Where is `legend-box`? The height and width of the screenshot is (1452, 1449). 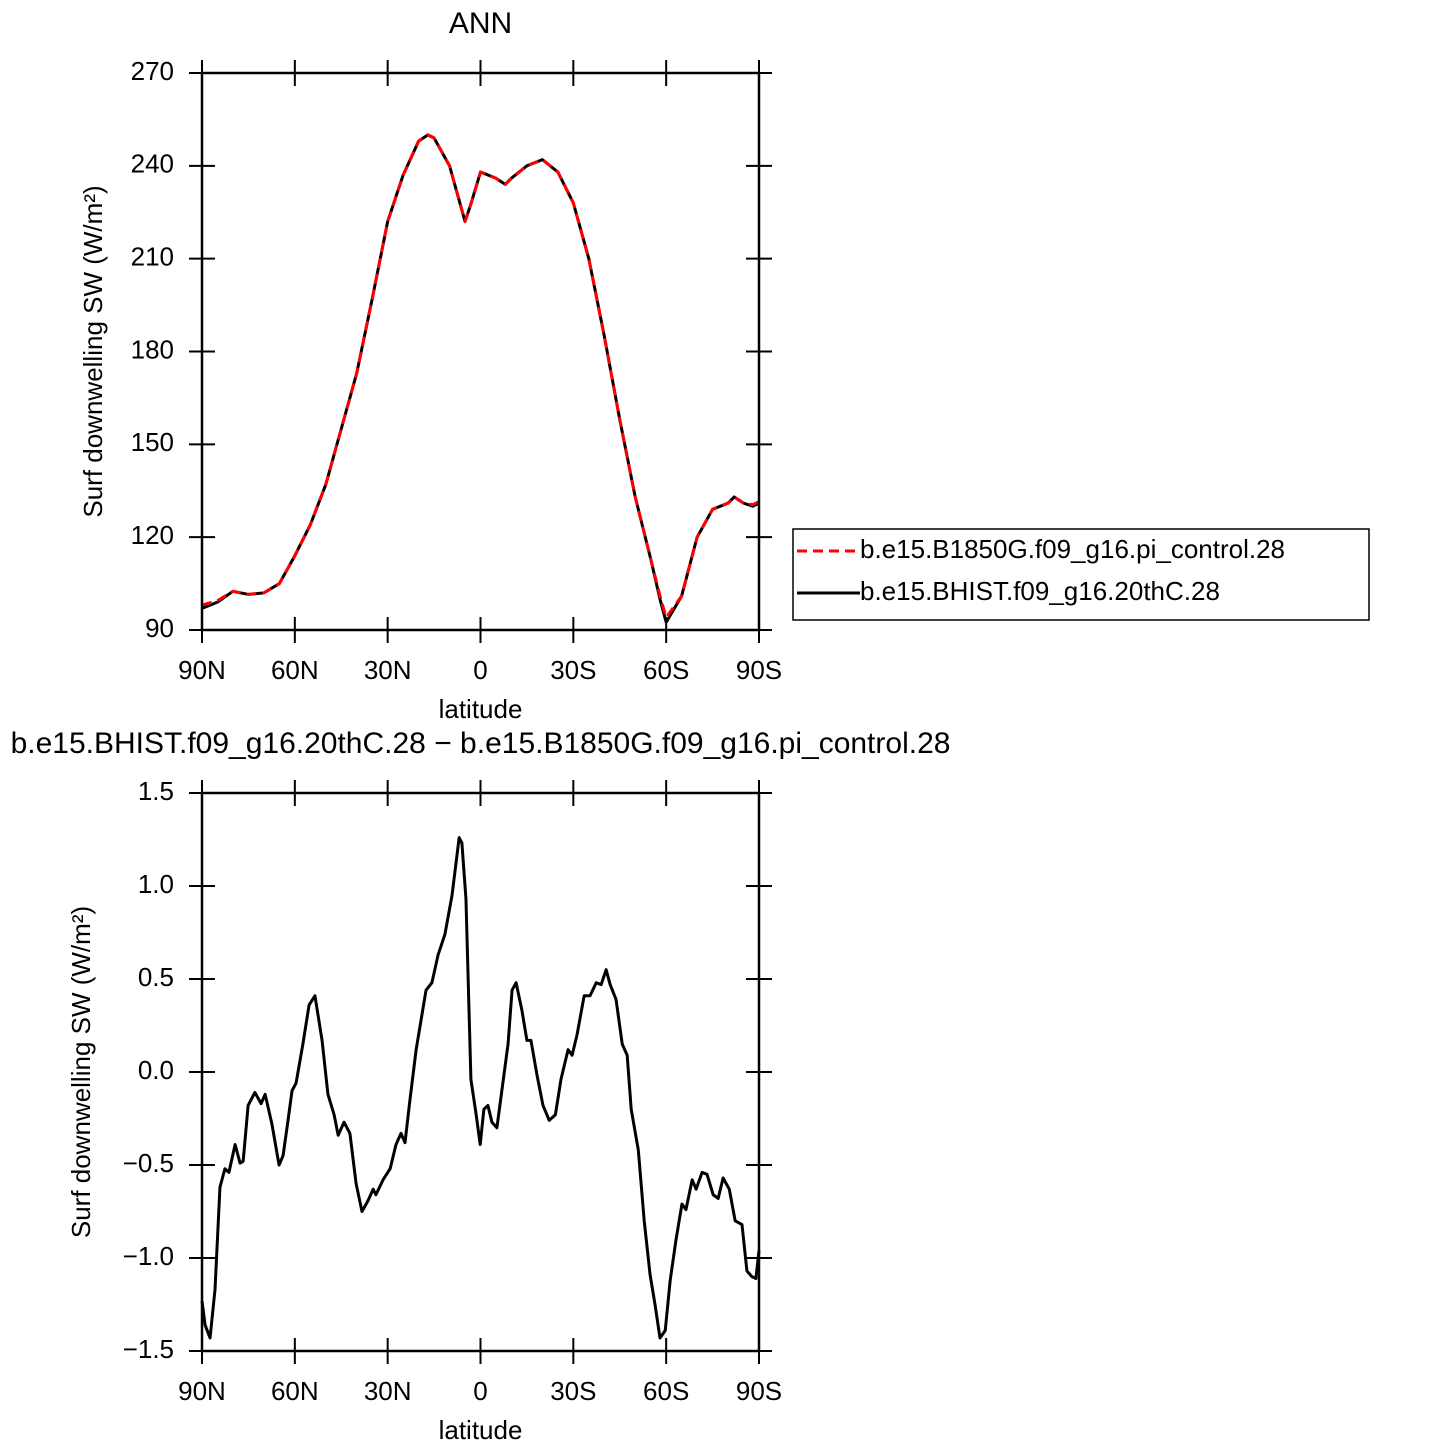
legend-box is located at coordinates (1081, 574).